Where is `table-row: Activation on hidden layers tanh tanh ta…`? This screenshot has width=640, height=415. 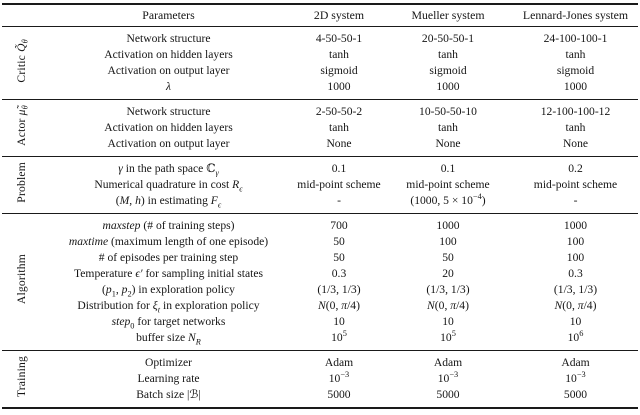 table-row: Activation on hidden layers tanh tanh ta… is located at coordinates (320, 128).